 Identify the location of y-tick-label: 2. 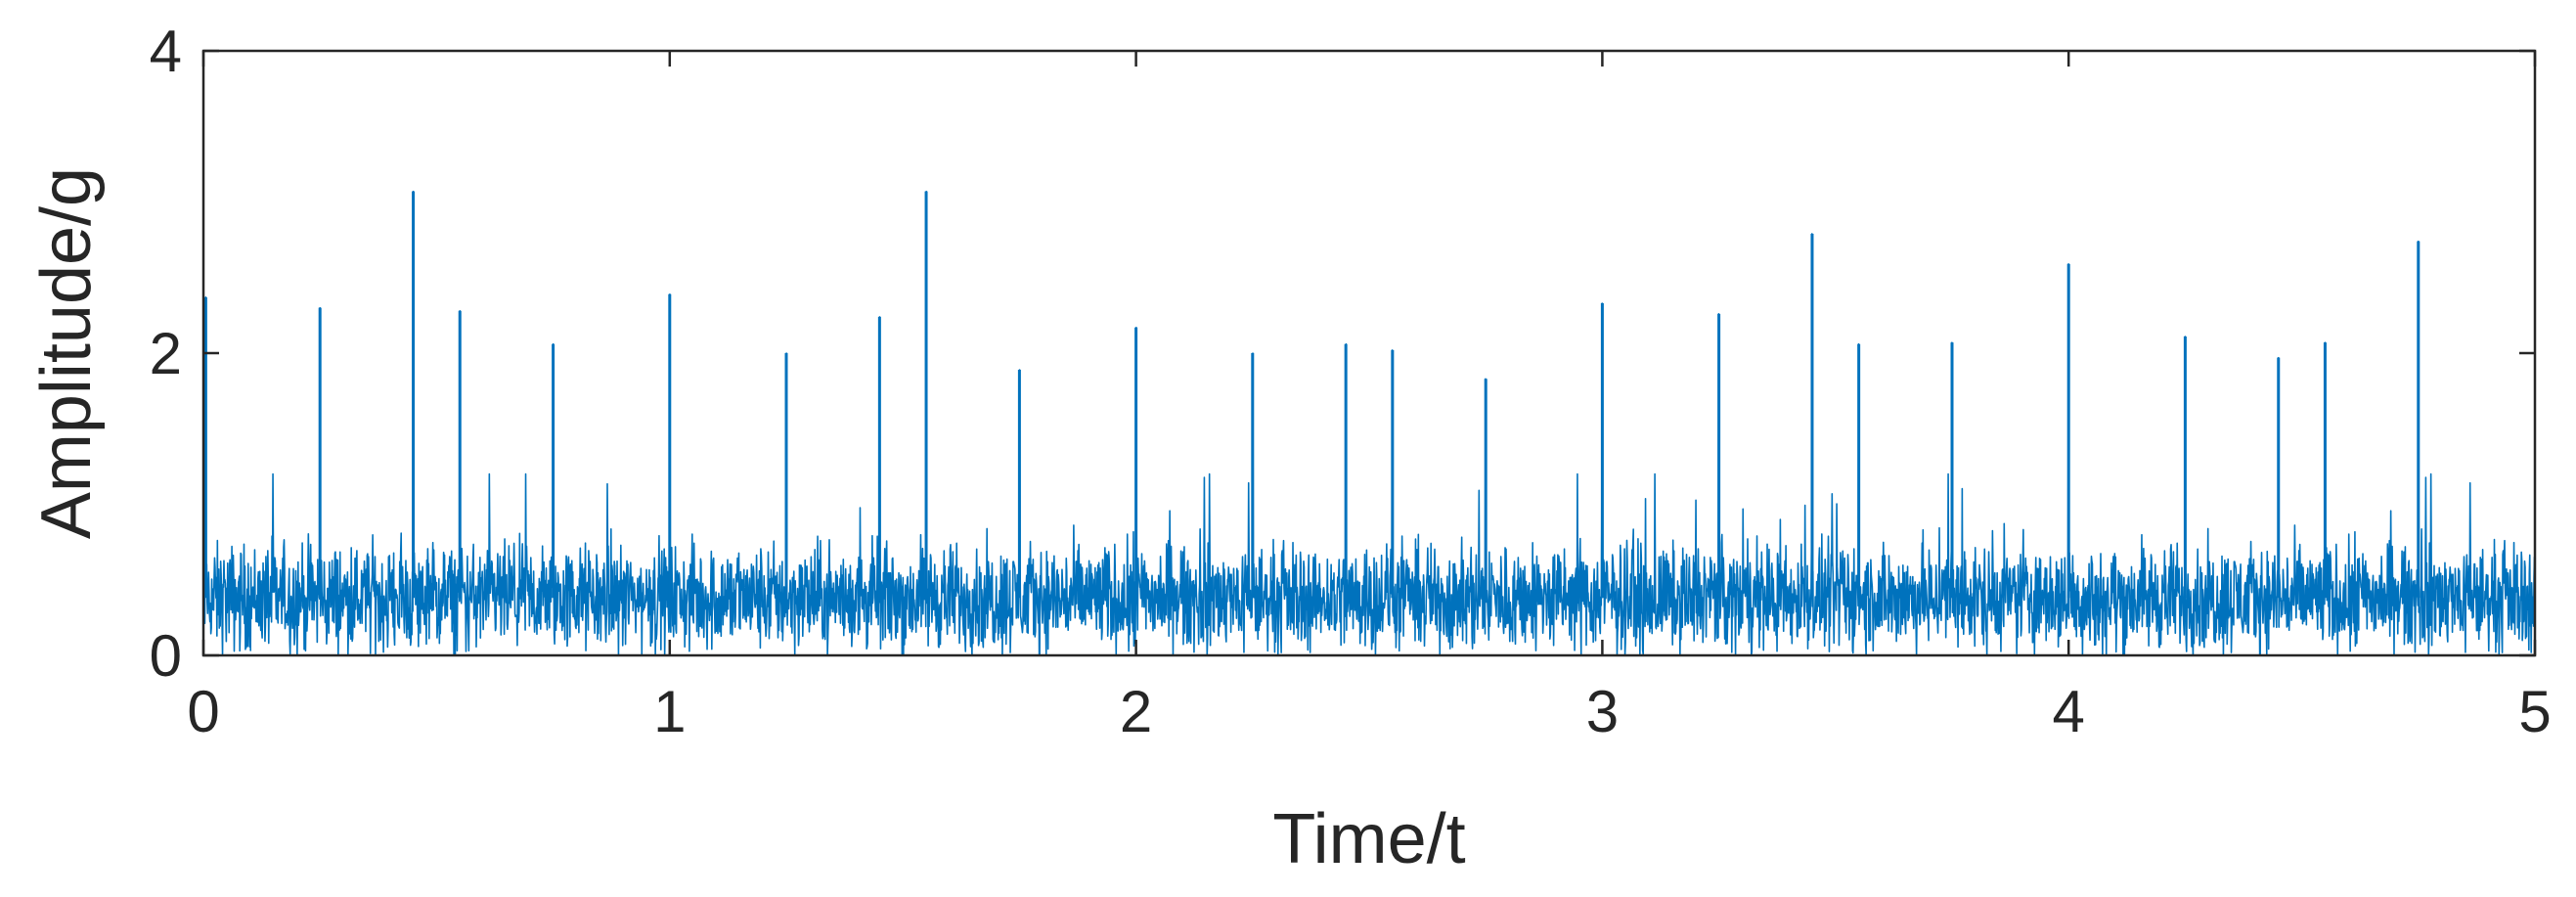
(166, 353).